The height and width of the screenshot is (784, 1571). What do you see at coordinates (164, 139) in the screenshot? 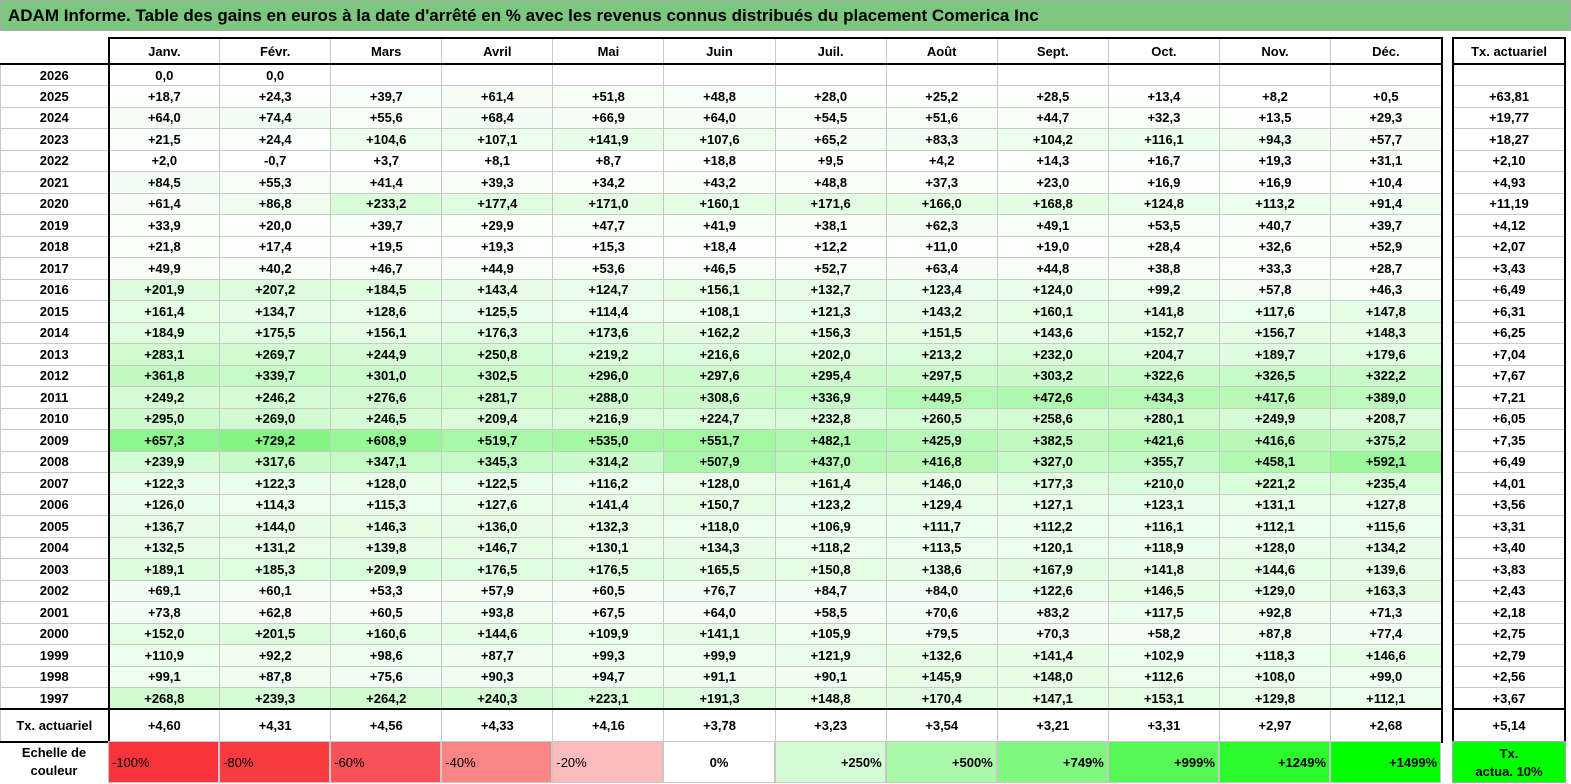
I see `gain-cell: +21,5` at bounding box center [164, 139].